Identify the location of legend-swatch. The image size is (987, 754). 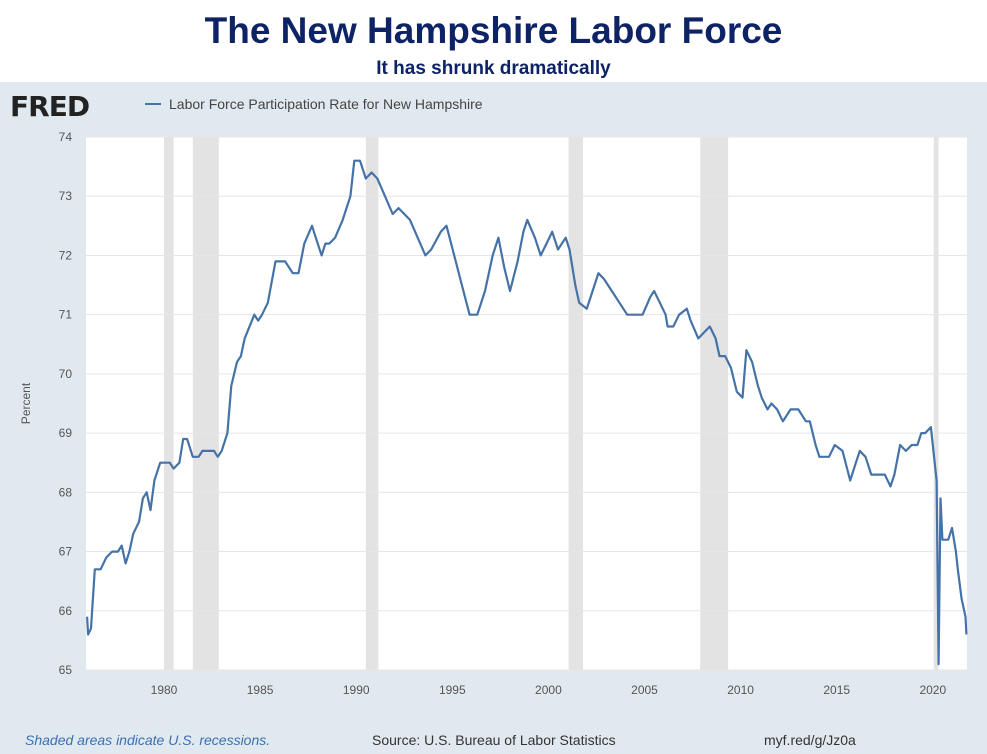
(153, 104).